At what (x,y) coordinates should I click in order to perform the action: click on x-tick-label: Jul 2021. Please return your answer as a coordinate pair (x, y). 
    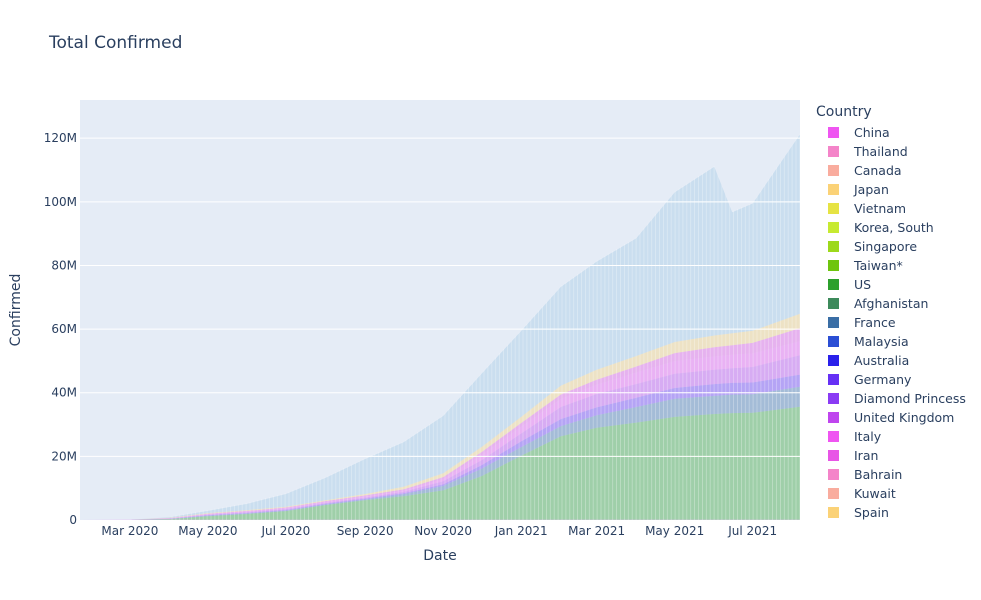
    Looking at the image, I should click on (752, 531).